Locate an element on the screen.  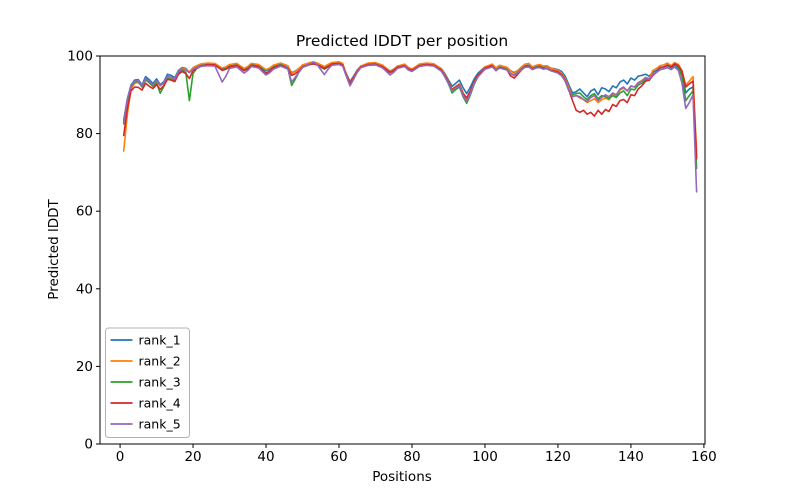
x-tick-label: 20 is located at coordinates (192, 457).